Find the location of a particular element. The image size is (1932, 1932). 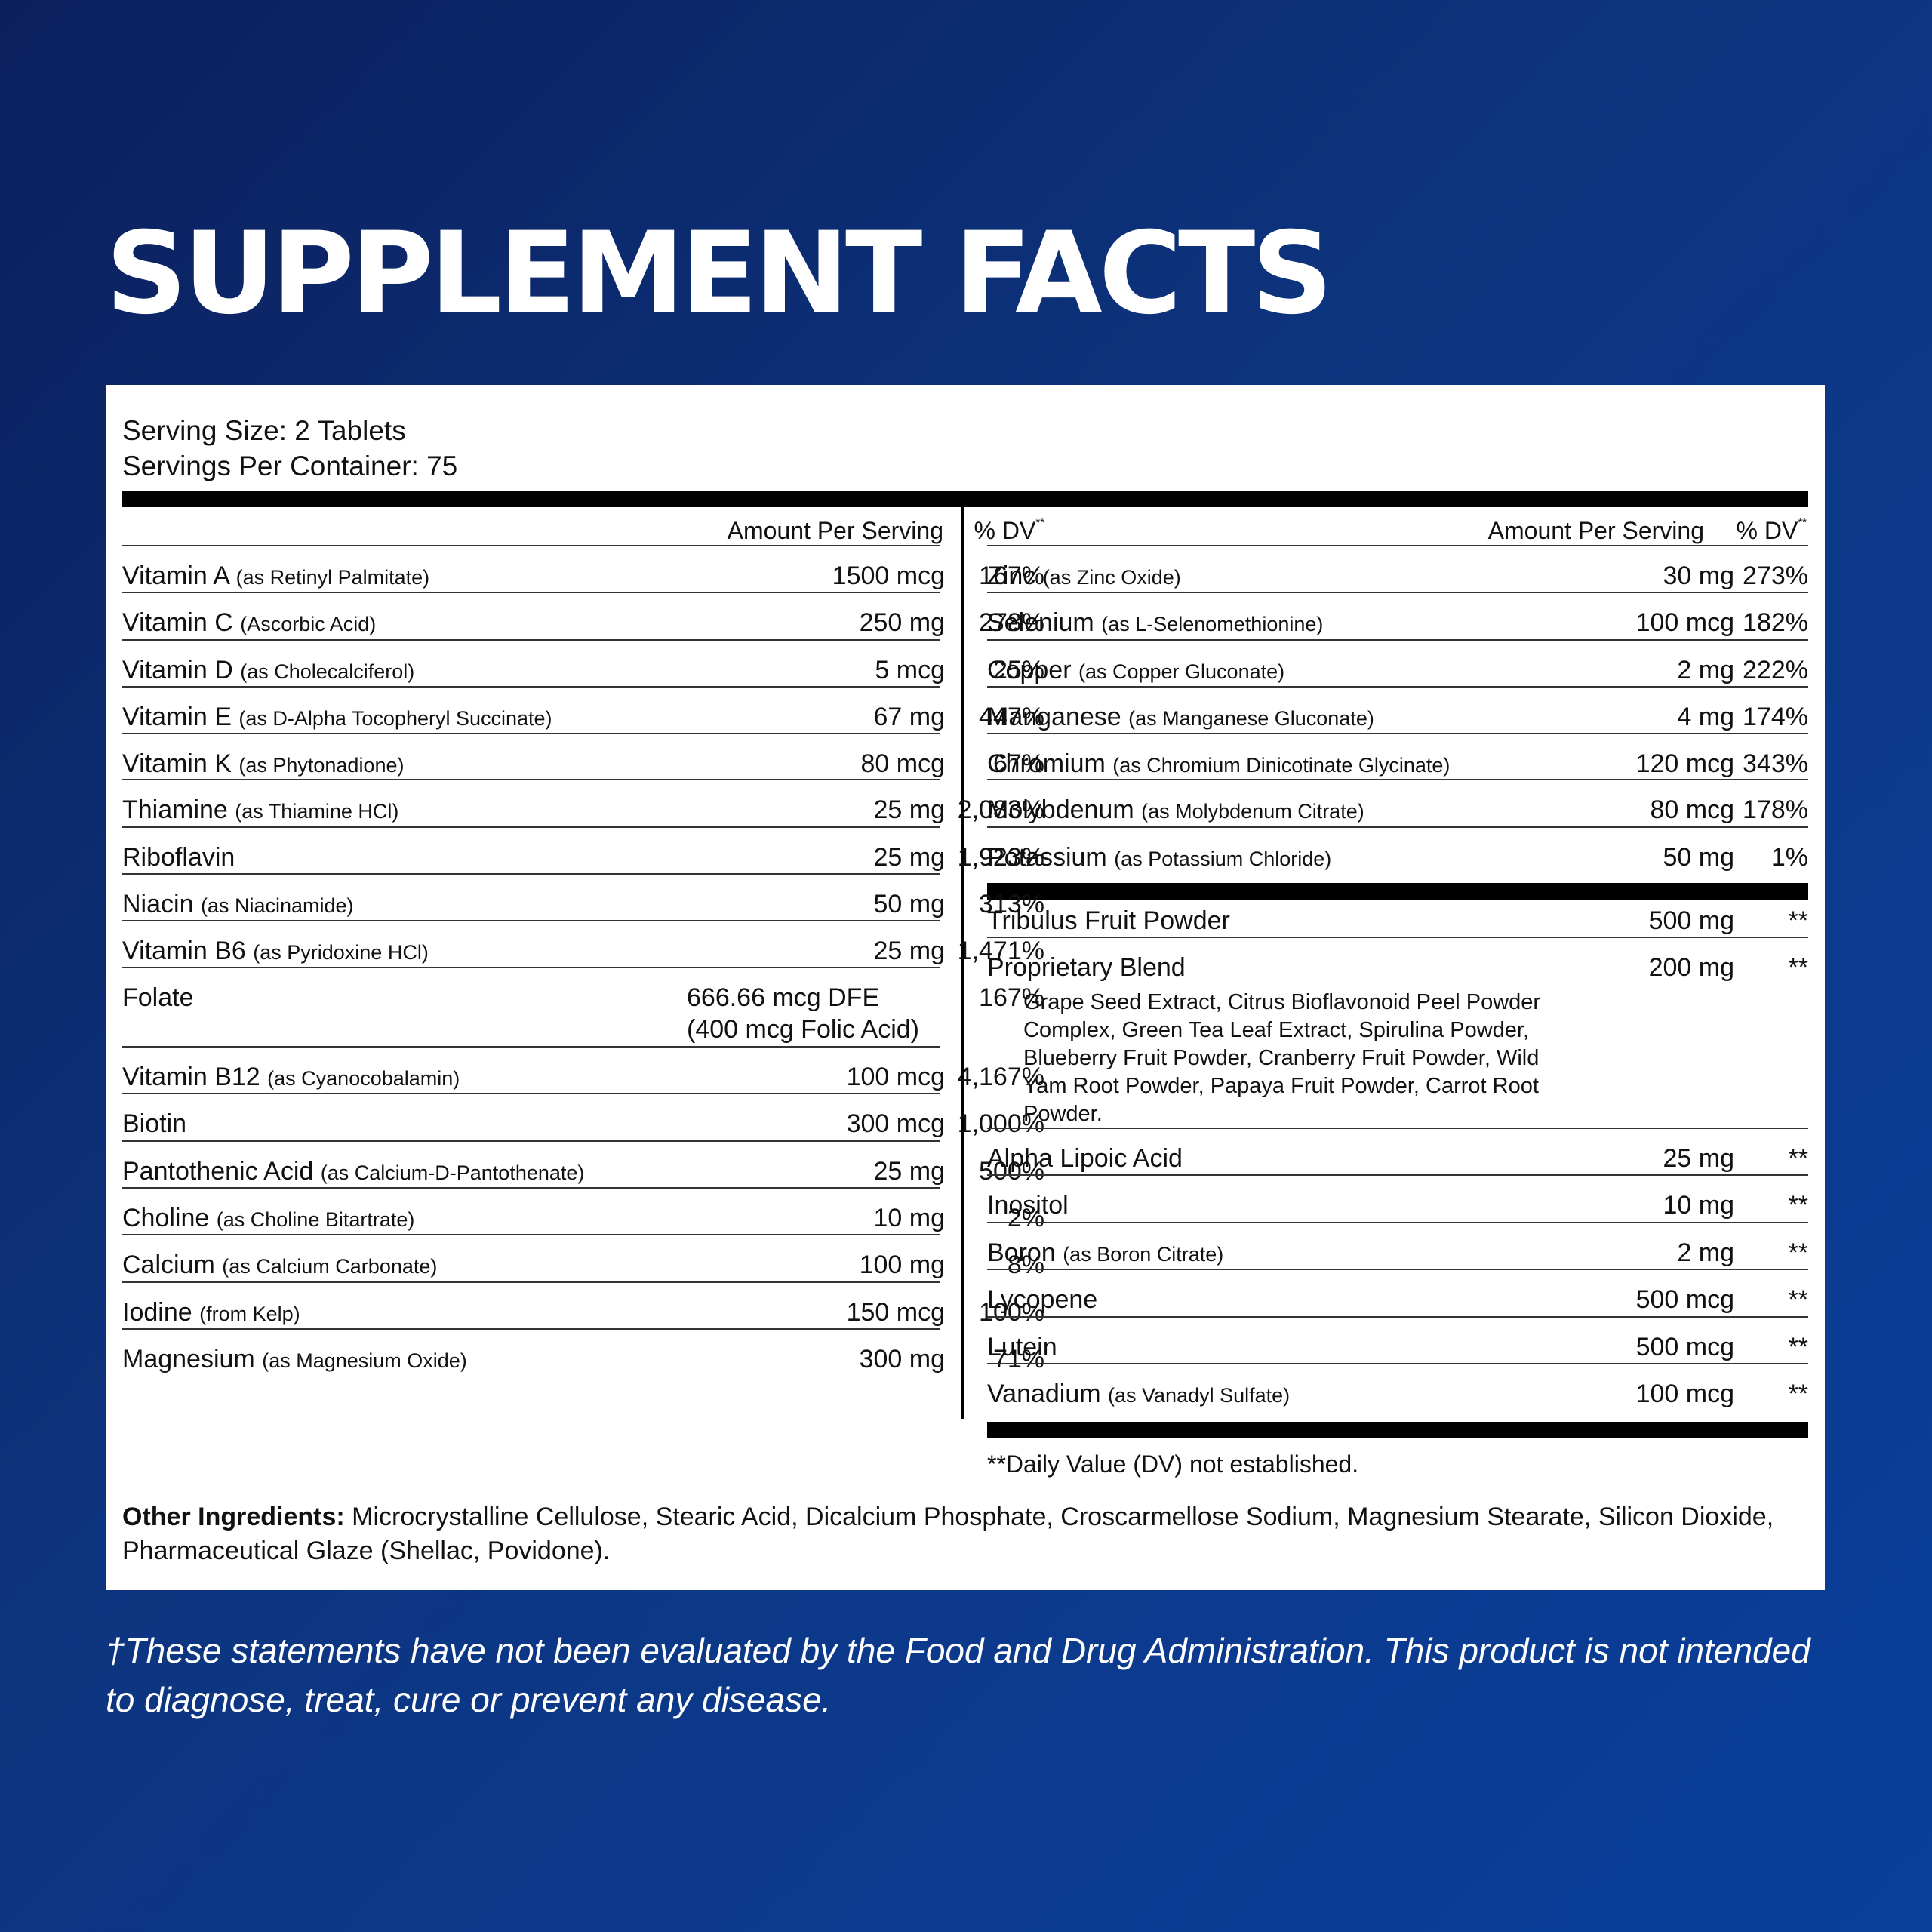

amount-per-serving: 250 mg is located at coordinates (902, 622).